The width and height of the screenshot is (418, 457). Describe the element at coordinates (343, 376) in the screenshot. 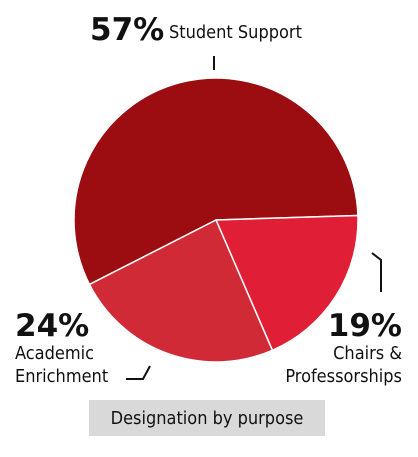

I see `slice-label-chairs-line2: Professorships` at that location.